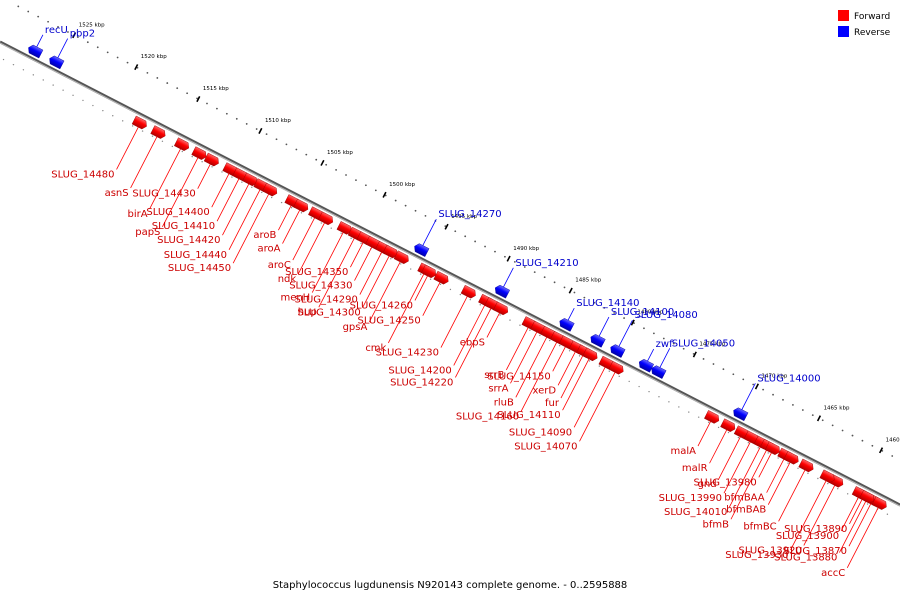 This screenshot has height=600, width=900. I want to click on gene-label-slug-13930: SLUG_13930, so click(756, 555).